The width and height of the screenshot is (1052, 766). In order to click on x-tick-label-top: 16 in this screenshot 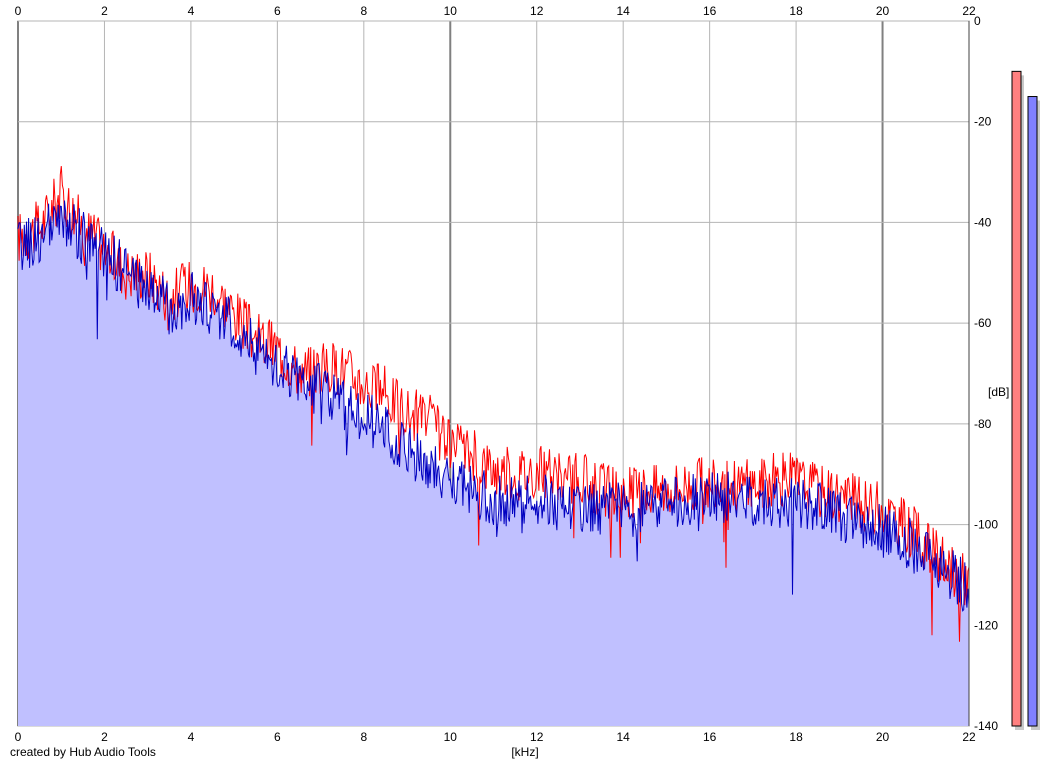, I will do `click(710, 11)`.